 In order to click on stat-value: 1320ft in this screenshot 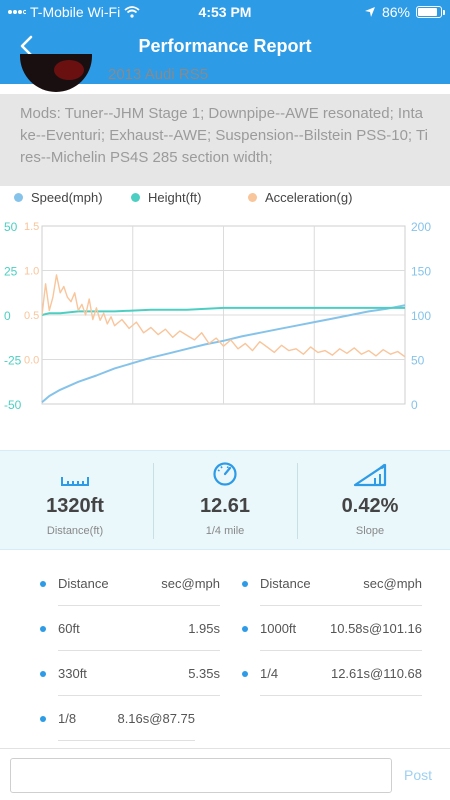, I will do `click(75, 506)`.